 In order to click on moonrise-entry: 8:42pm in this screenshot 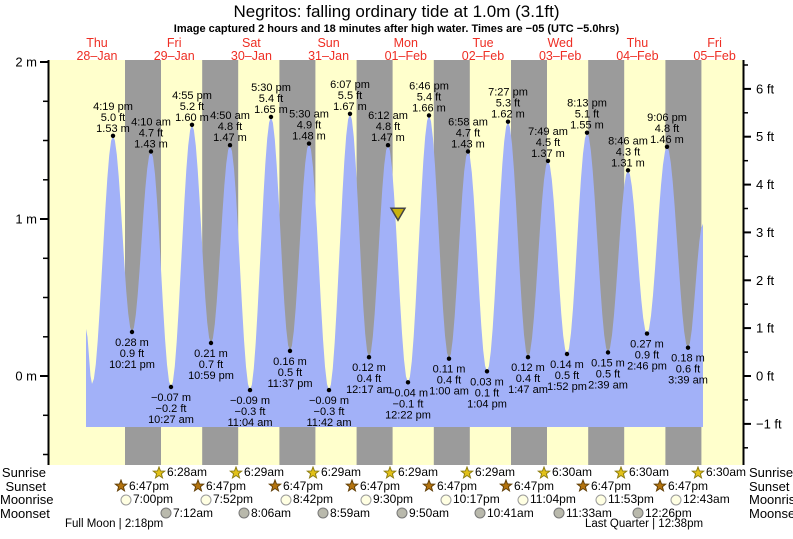, I will do `click(306, 499)`.